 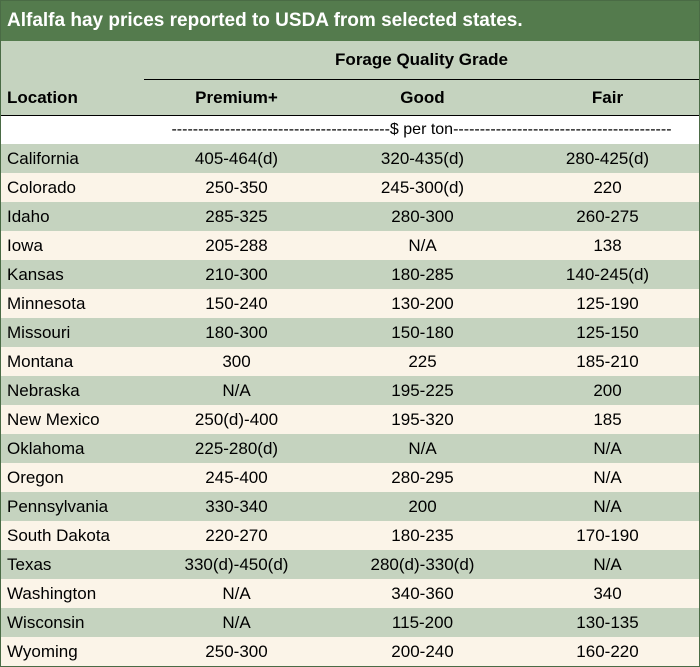 I want to click on table-row: Wisconsin N/A 115-200 130-135, so click(x=350, y=622).